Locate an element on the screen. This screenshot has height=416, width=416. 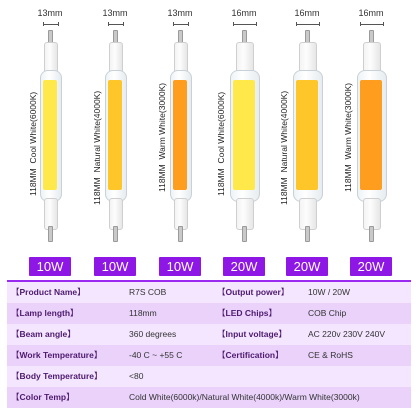
lamp-5-side-label: 118MM Natural White(4000K) is located at coordinates (284, 148).